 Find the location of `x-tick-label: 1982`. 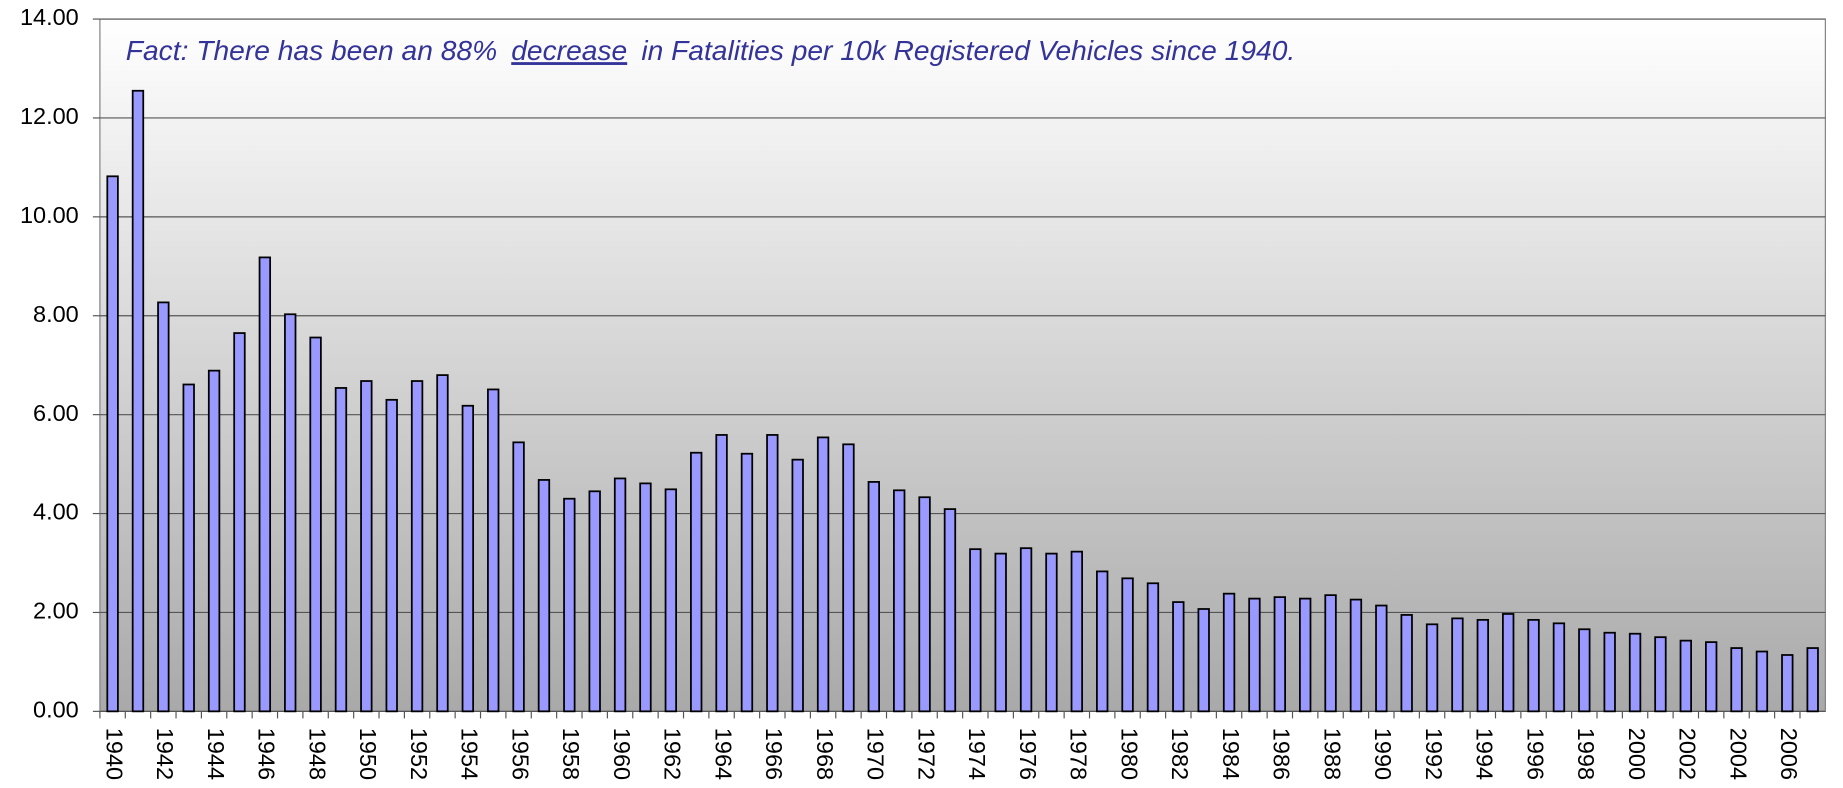

x-tick-label: 1982 is located at coordinates (1180, 754).